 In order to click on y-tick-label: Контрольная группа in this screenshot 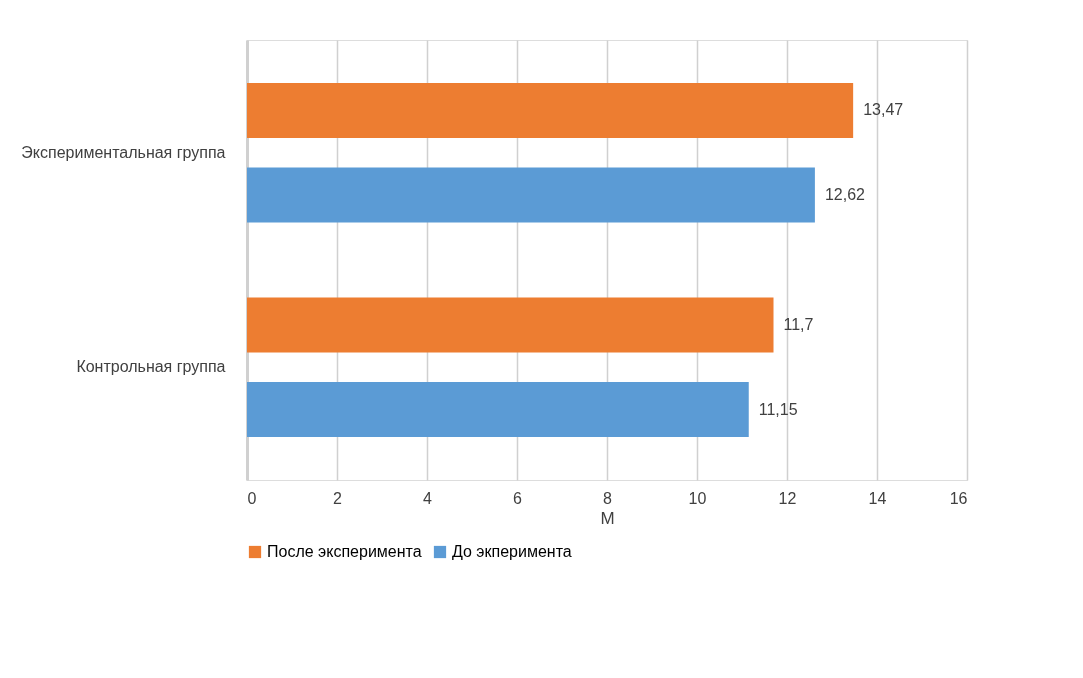, I will do `click(151, 367)`.